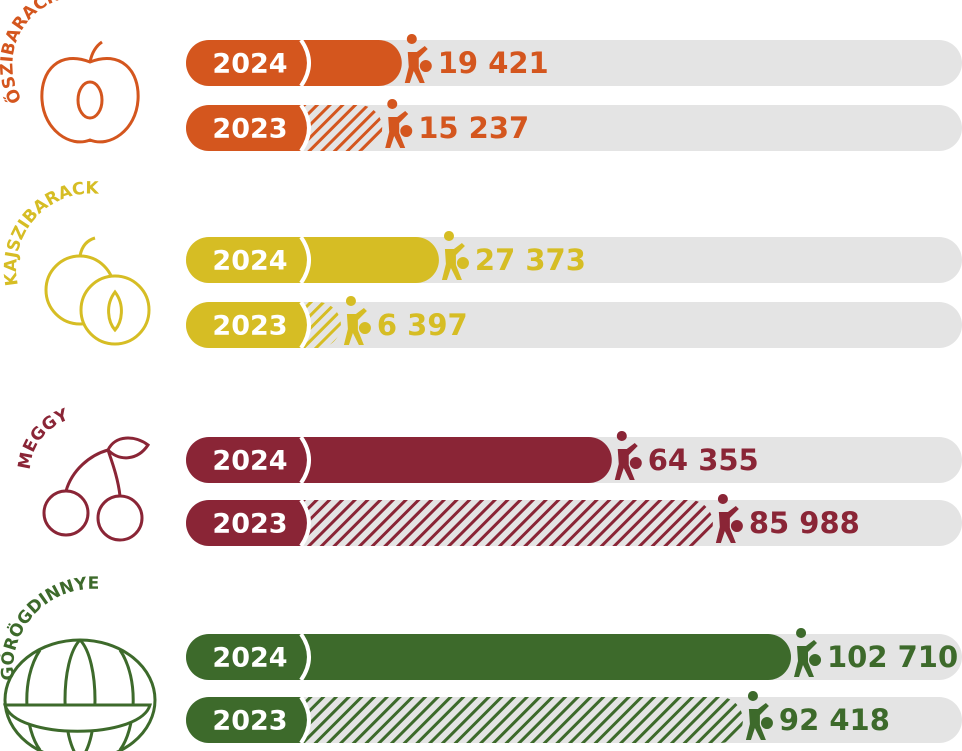 Image resolution: width=962 pixels, height=751 pixels. I want to click on category-label: MEGGY, so click(43, 438).